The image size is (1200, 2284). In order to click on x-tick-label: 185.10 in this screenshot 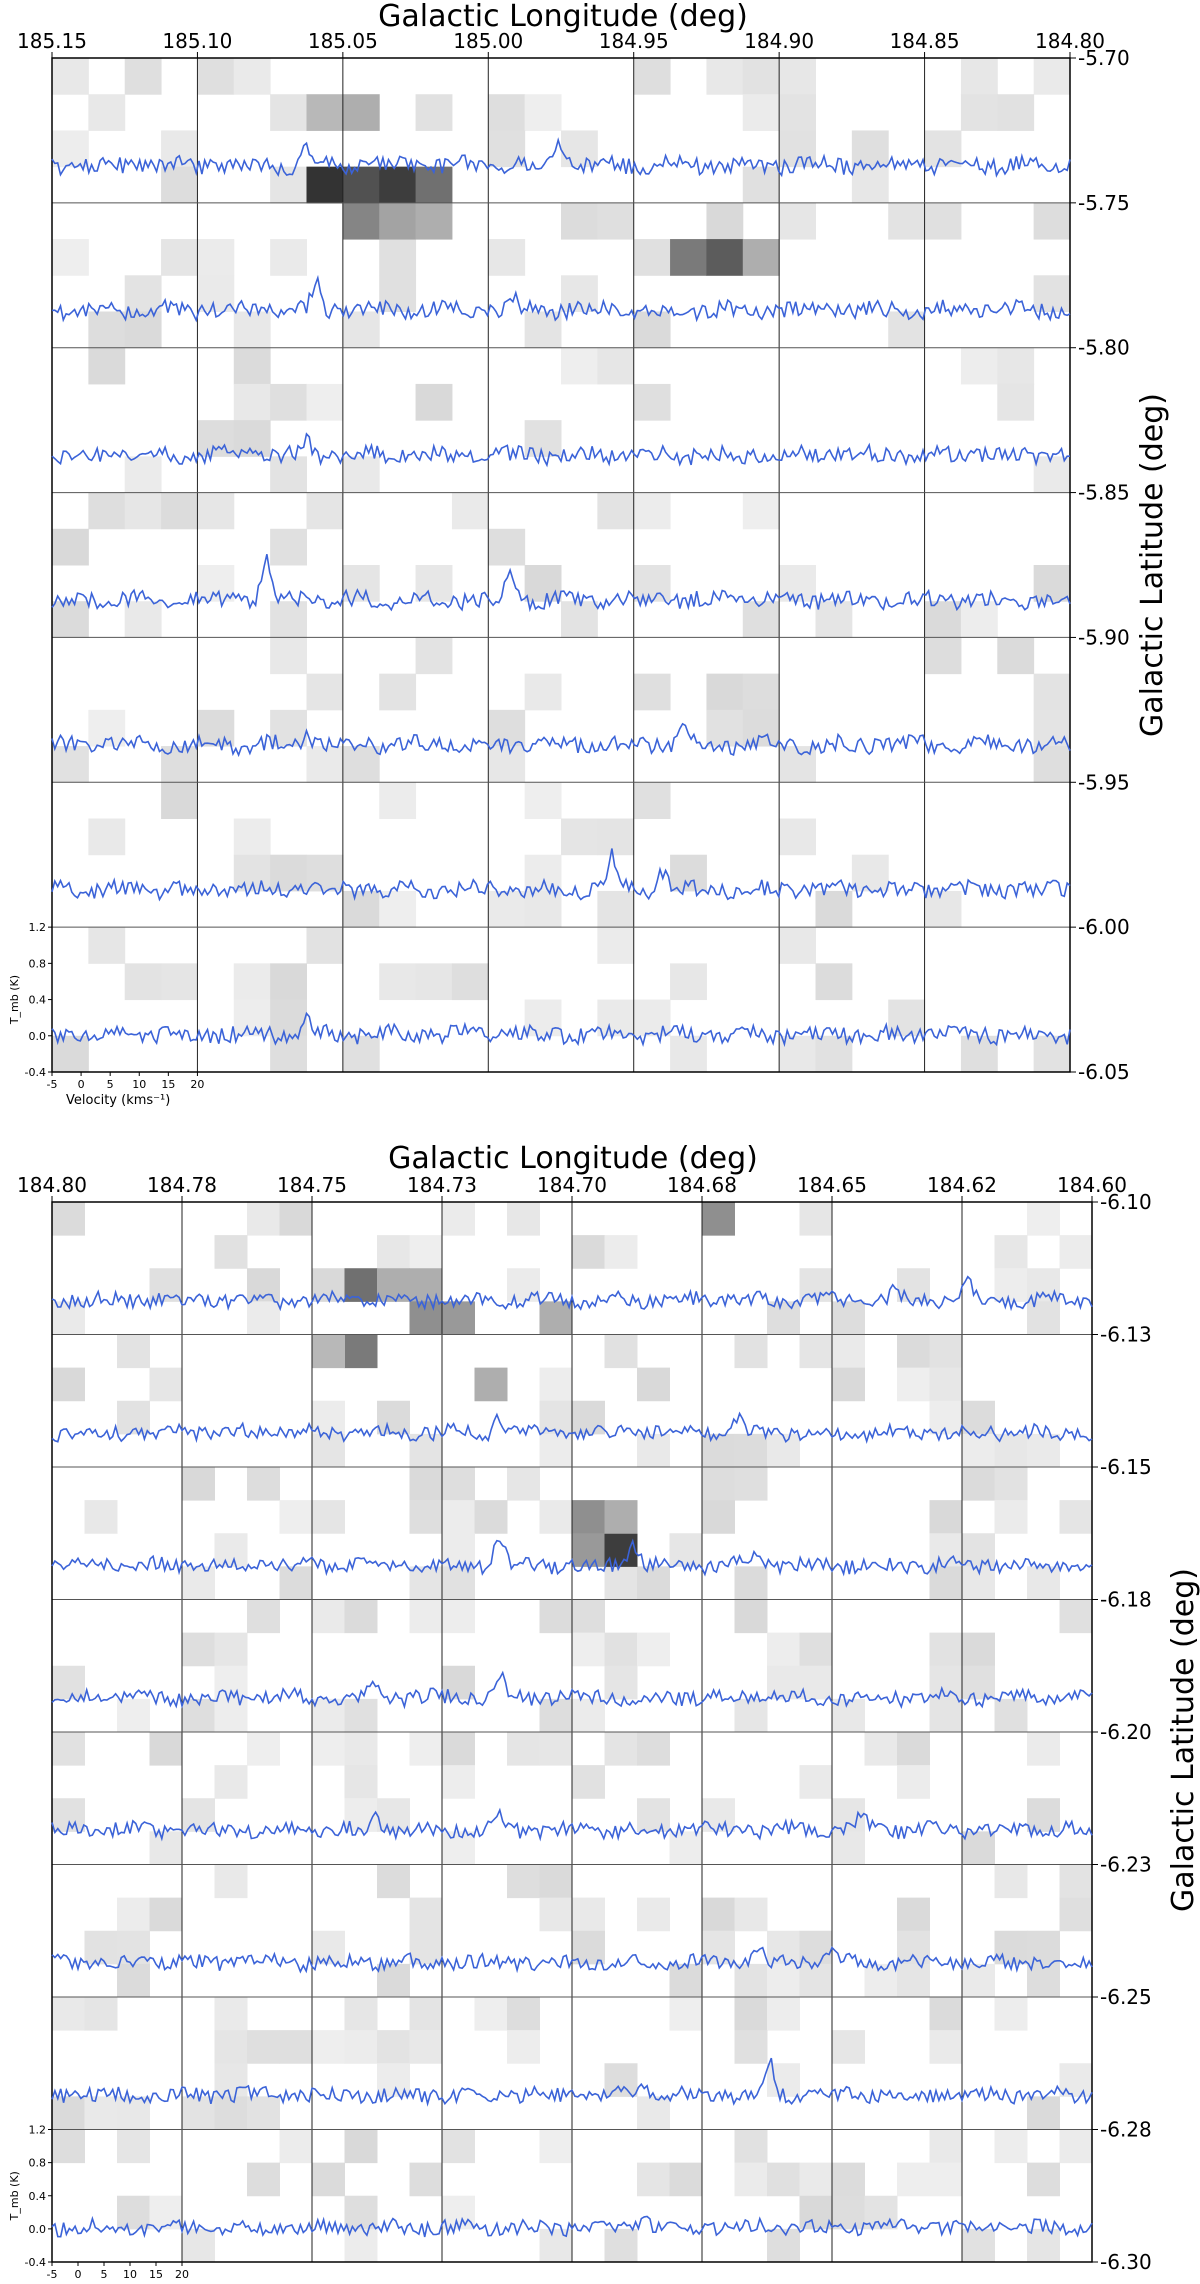, I will do `click(197, 41)`.